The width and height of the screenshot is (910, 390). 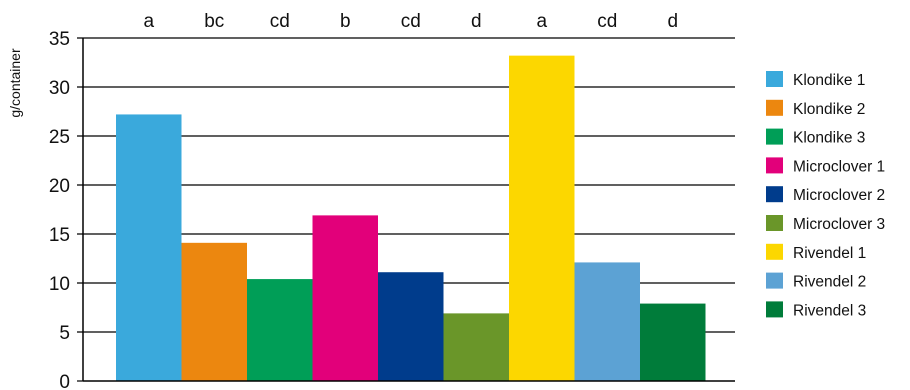 What do you see at coordinates (64, 381) in the screenshot?
I see `y-tick-label: 0` at bounding box center [64, 381].